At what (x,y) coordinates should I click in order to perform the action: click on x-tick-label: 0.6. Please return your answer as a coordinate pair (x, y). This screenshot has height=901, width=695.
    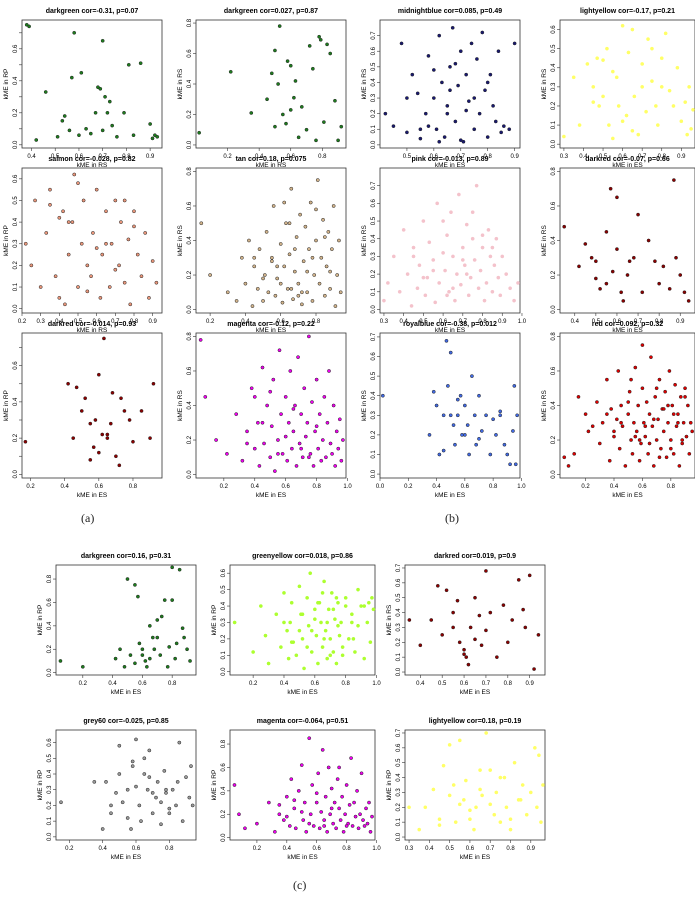
    Looking at the image, I should click on (281, 322).